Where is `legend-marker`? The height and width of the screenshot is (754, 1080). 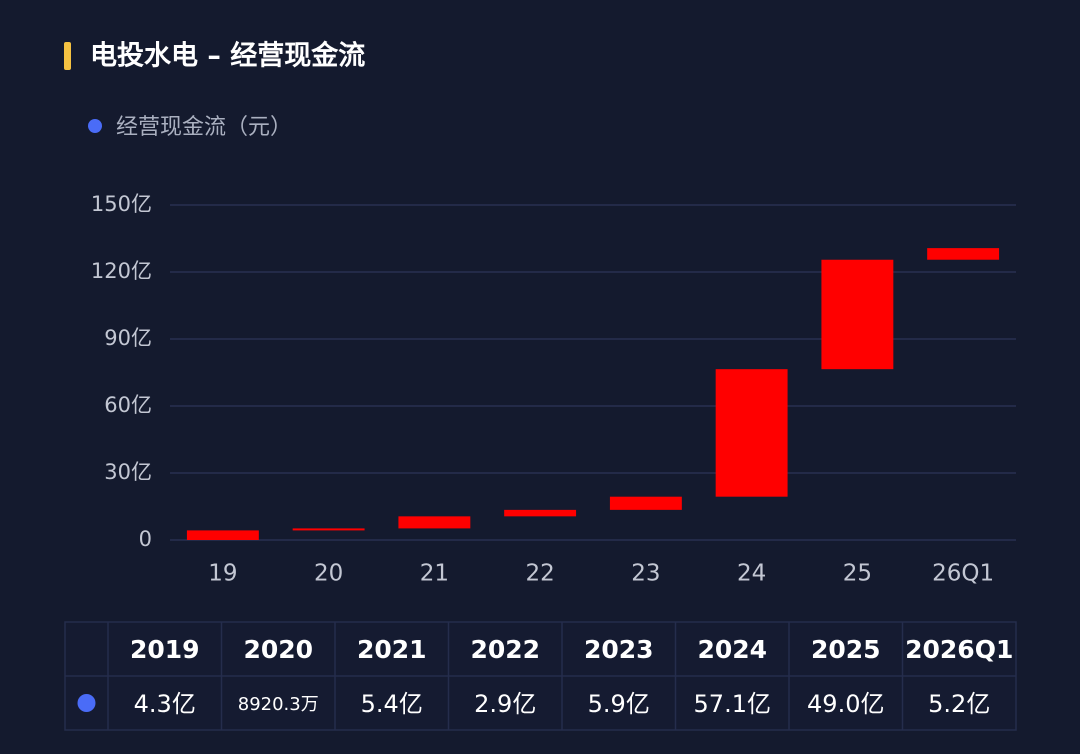 legend-marker is located at coordinates (95, 126).